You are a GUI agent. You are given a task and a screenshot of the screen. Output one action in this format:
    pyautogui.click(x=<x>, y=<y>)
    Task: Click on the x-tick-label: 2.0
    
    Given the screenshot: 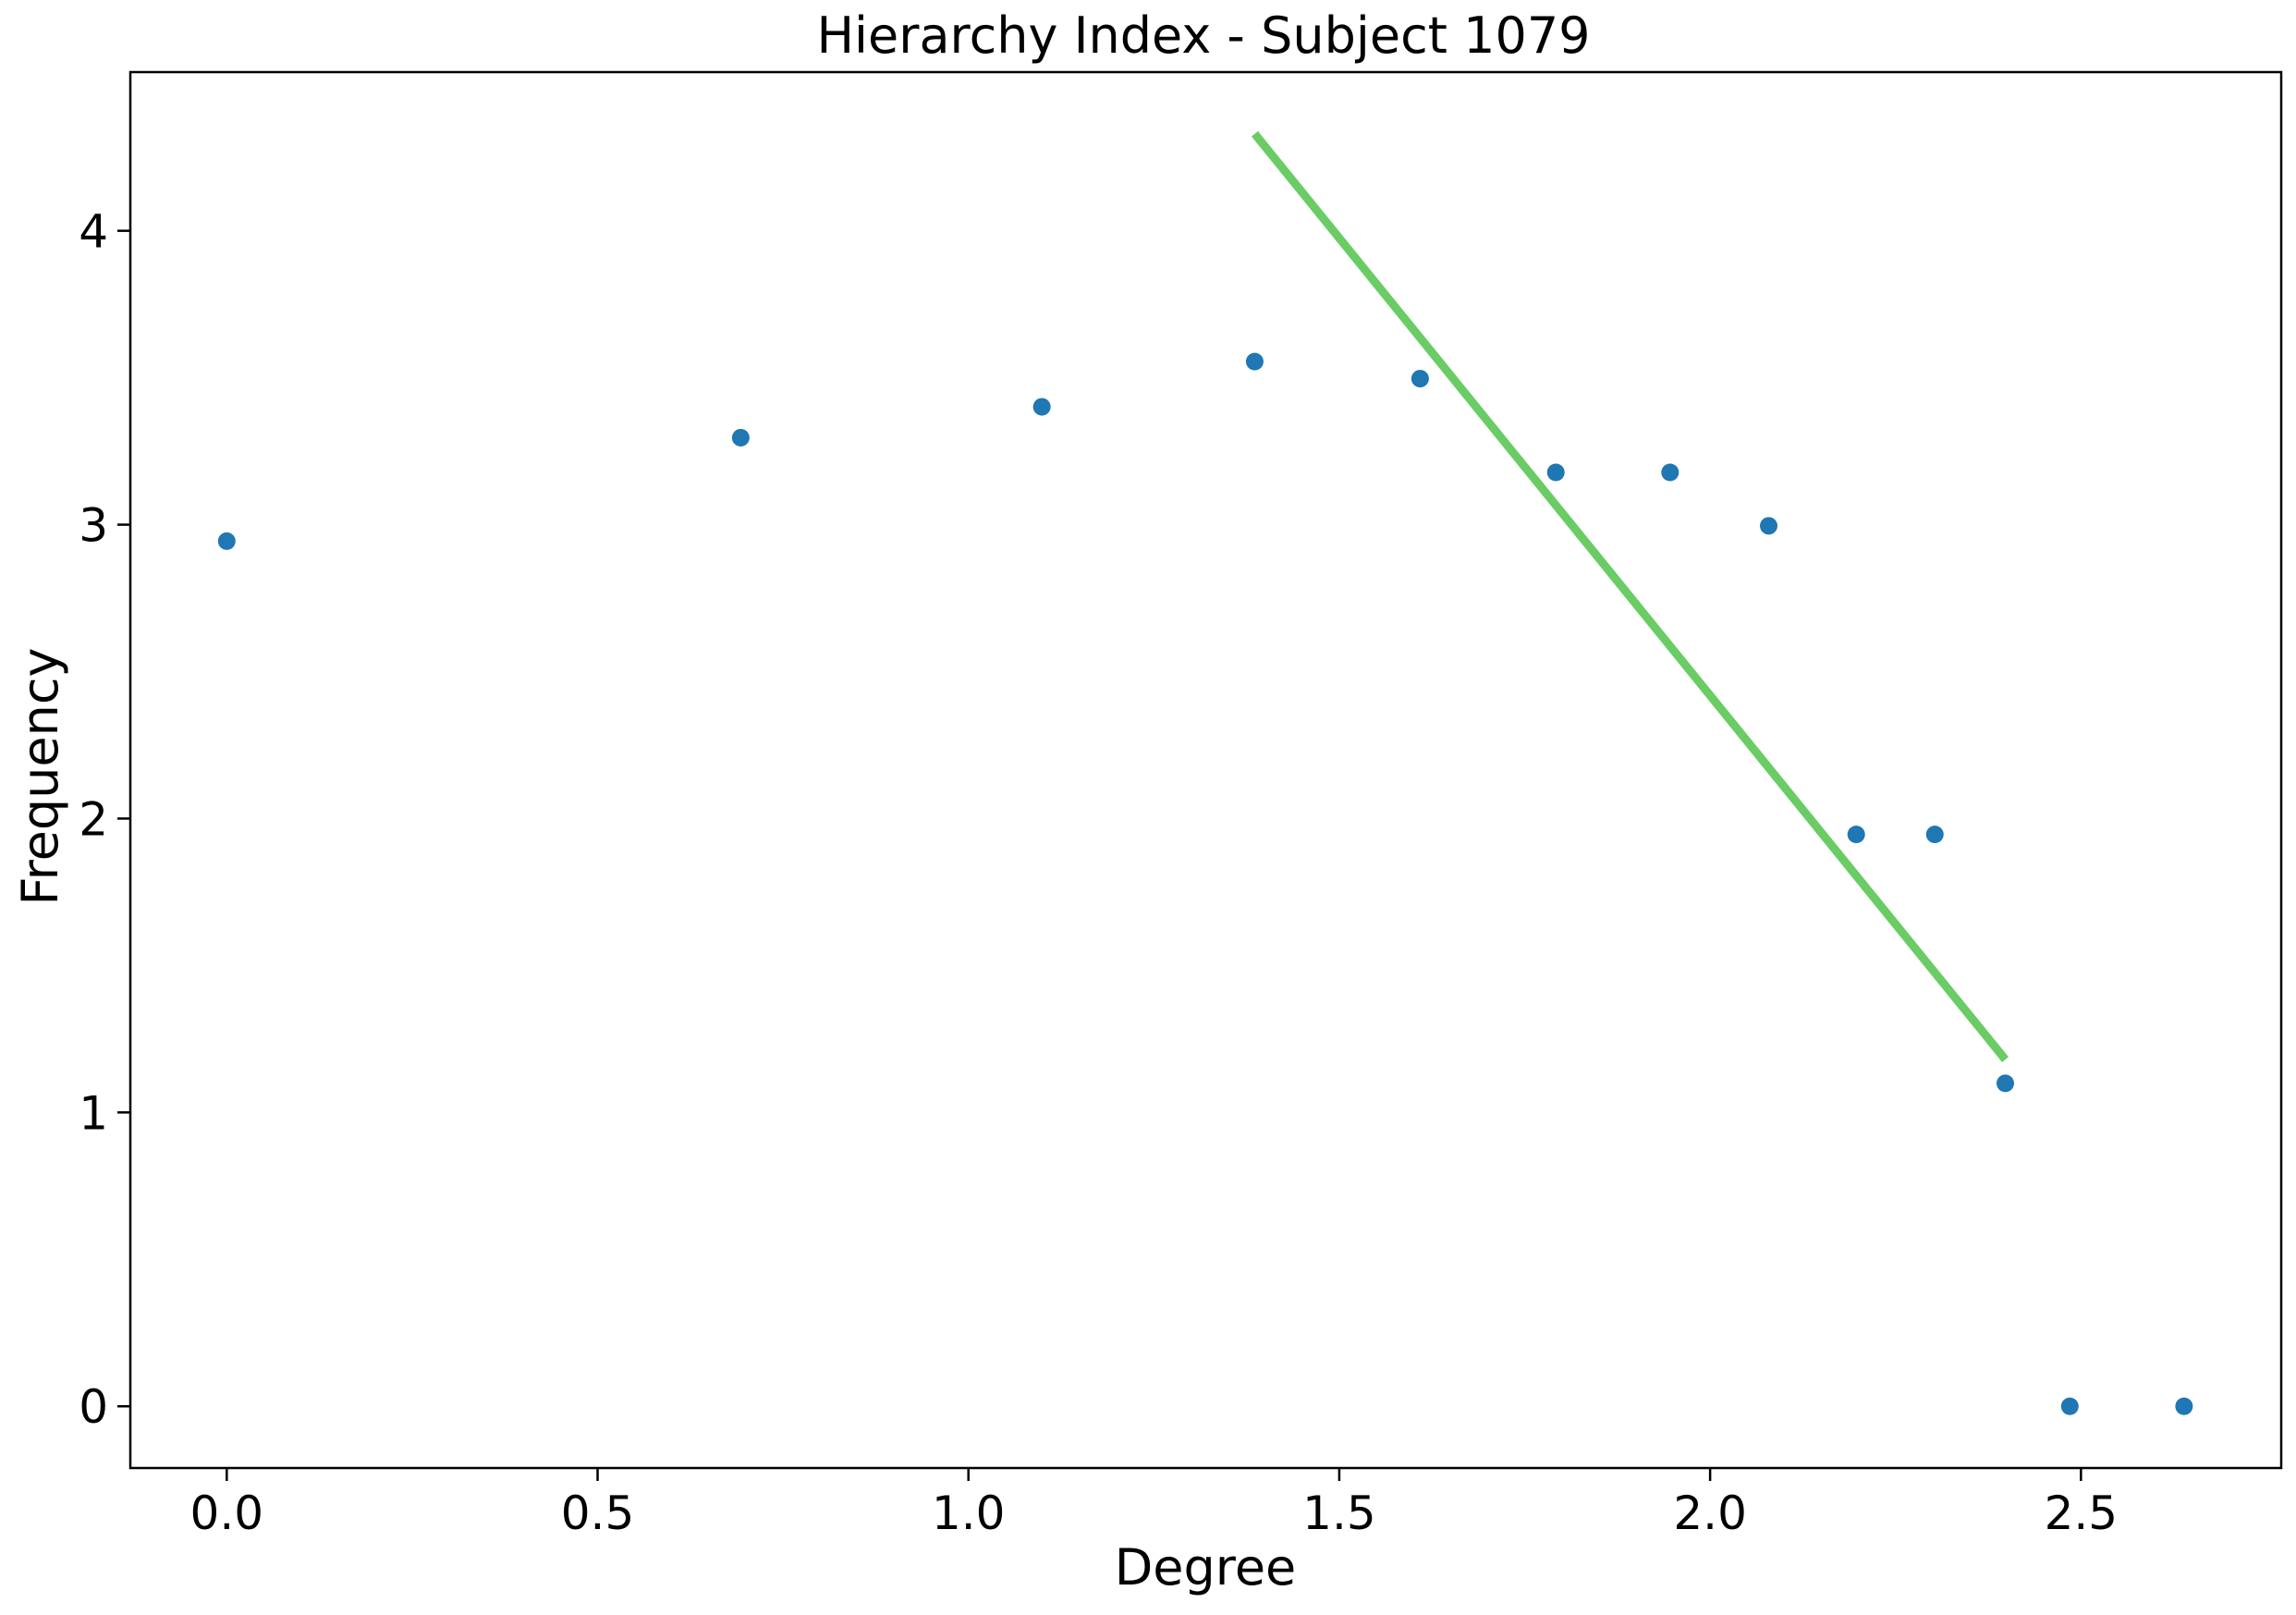 What is the action you would take?
    pyautogui.click(x=1710, y=1513)
    